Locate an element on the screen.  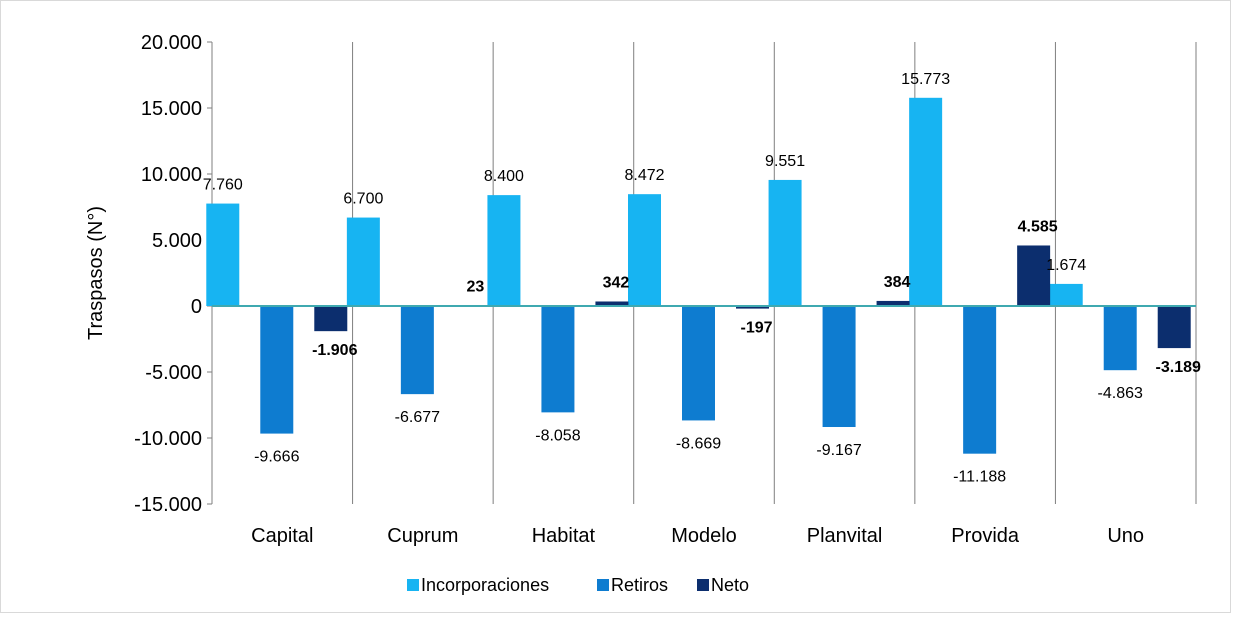
data-label-incorporaciones: 15.773 is located at coordinates (925, 79).